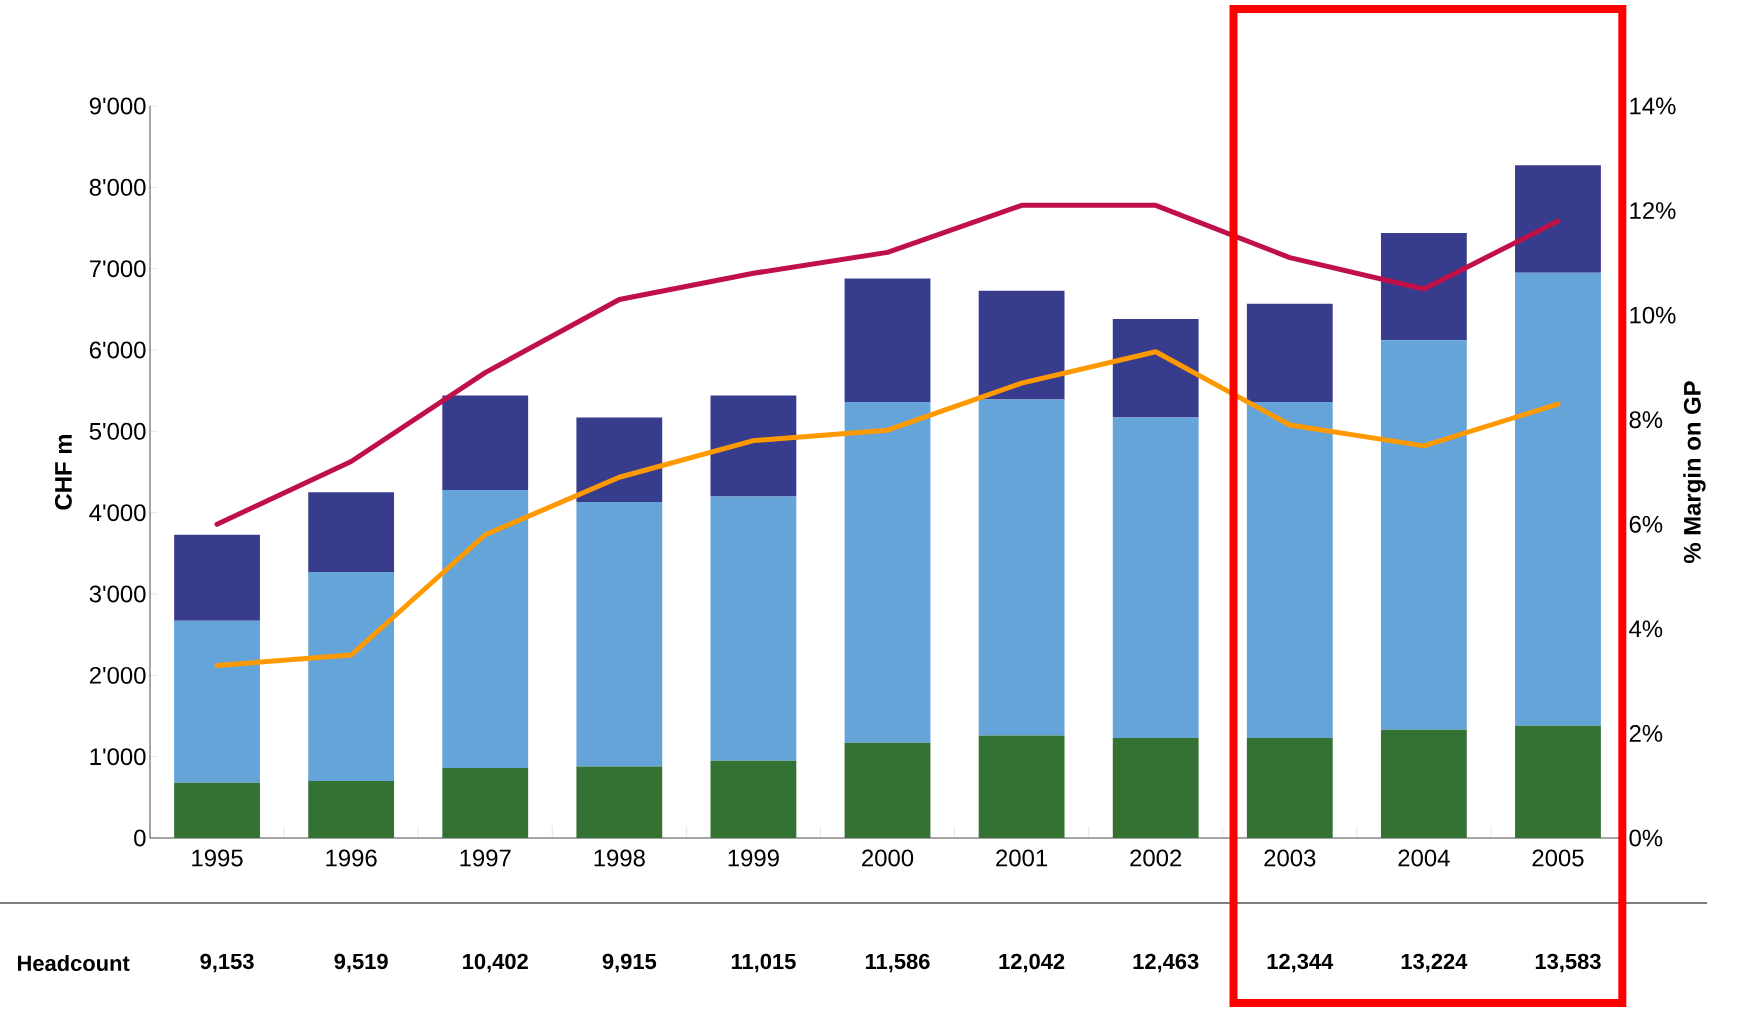 This screenshot has width=1762, height=1022. What do you see at coordinates (351, 858) in the screenshot?
I see `x-tick-label: 1996` at bounding box center [351, 858].